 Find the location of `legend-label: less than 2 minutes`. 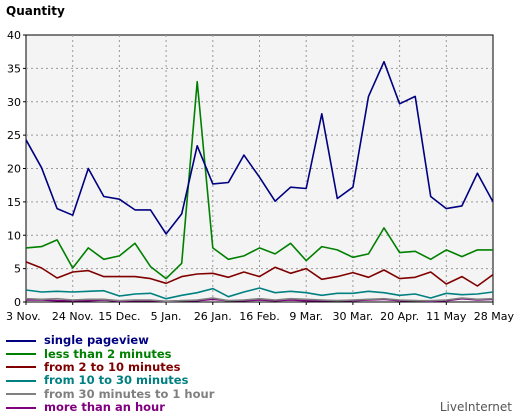

legend-label: less than 2 minutes is located at coordinates (108, 353).